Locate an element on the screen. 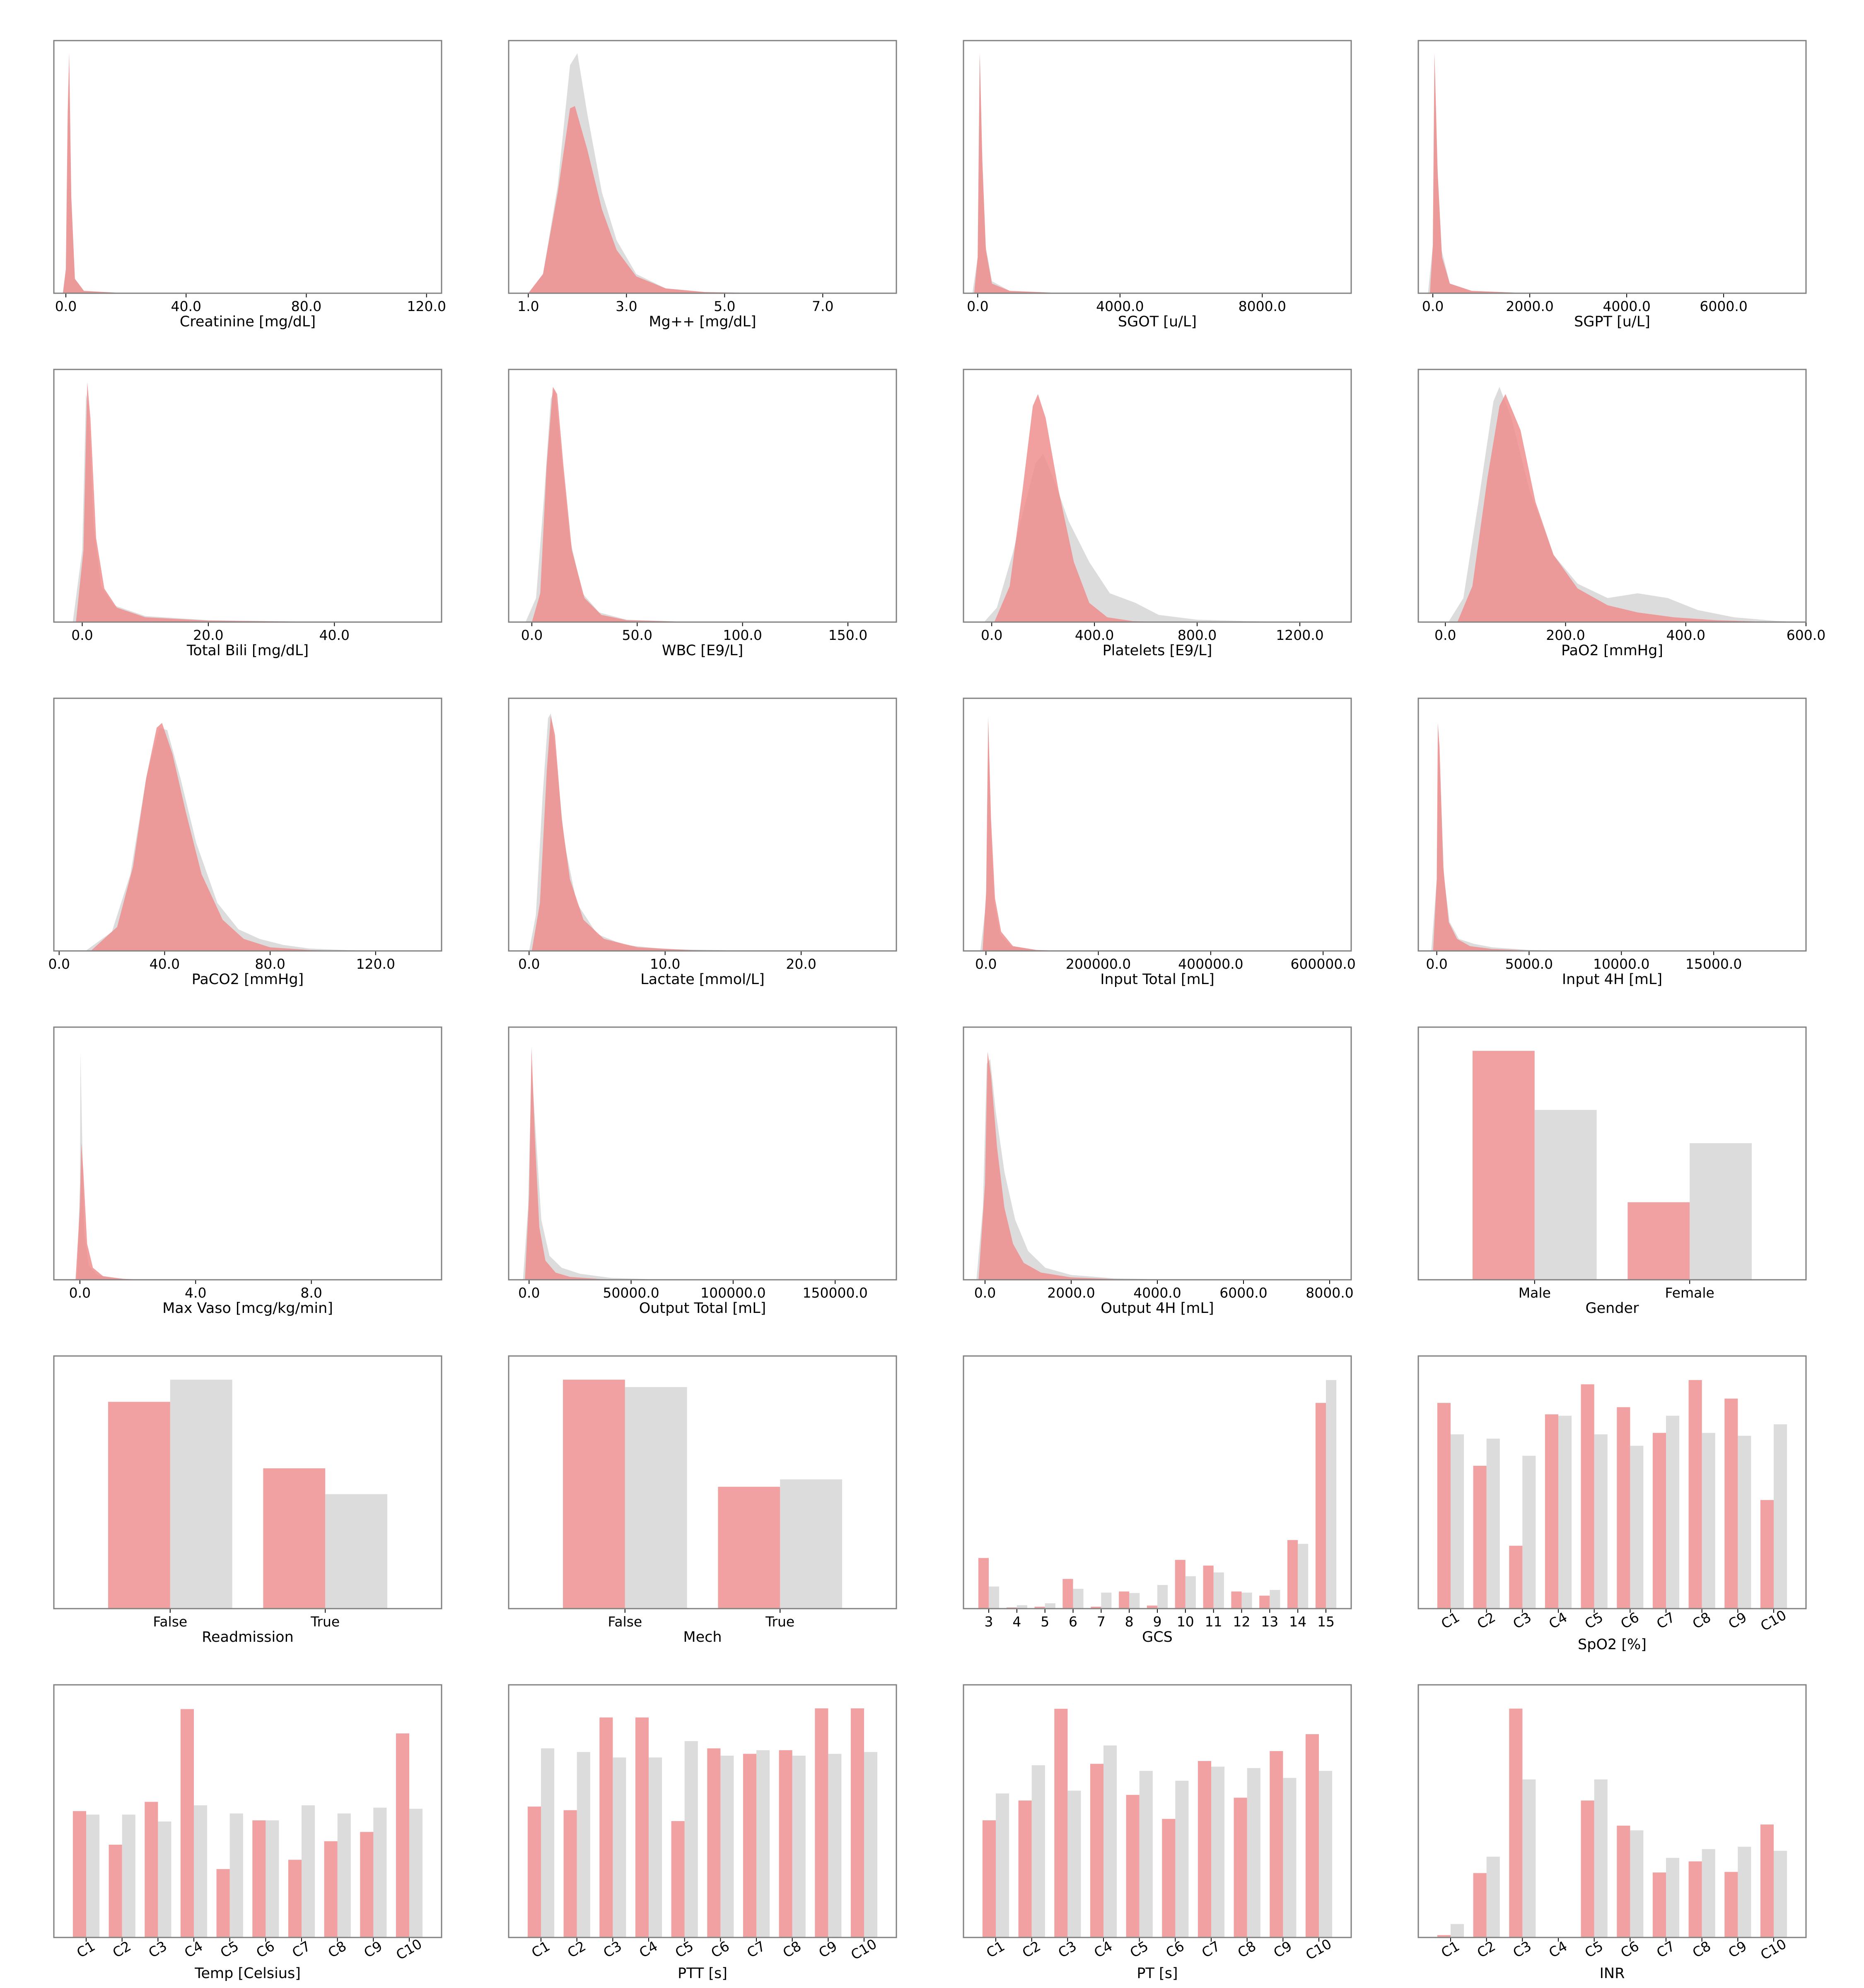 This screenshot has width=1864, height=1988. x-tick-label: 1200.0 is located at coordinates (1299, 635).